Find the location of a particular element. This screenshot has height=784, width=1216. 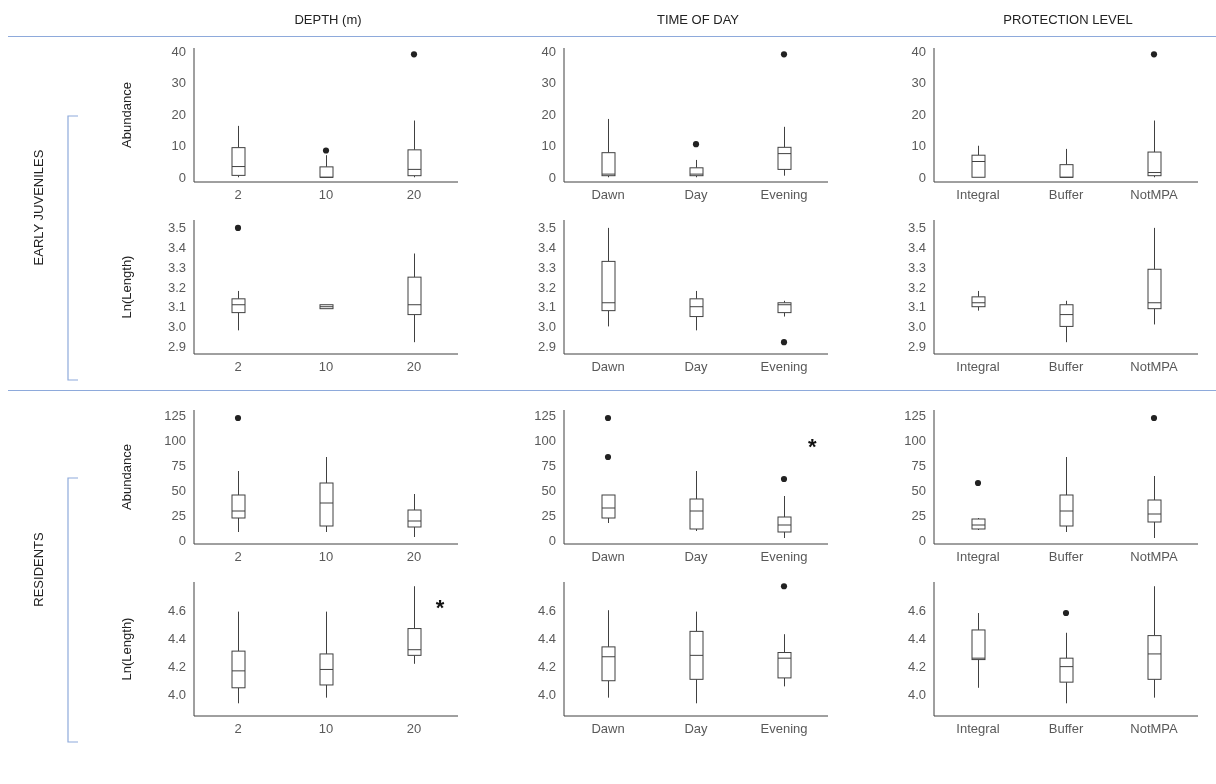

y-tick-label: 50 is located at coordinates (548, 490).